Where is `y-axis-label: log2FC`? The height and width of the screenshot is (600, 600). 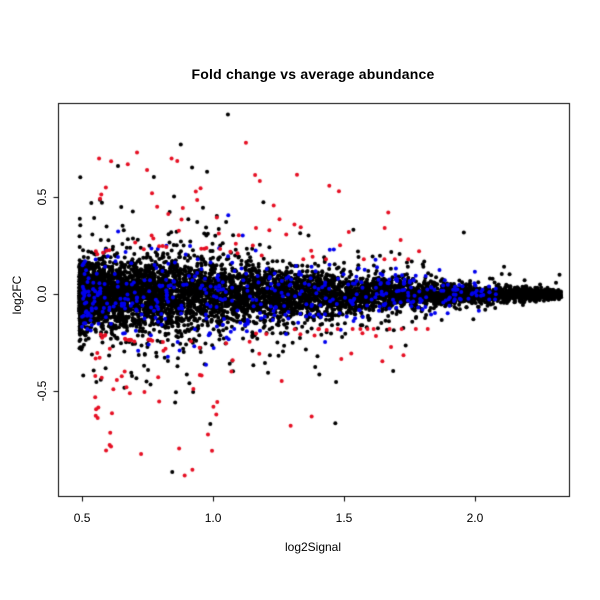
y-axis-label: log2FC is located at coordinates (17, 295).